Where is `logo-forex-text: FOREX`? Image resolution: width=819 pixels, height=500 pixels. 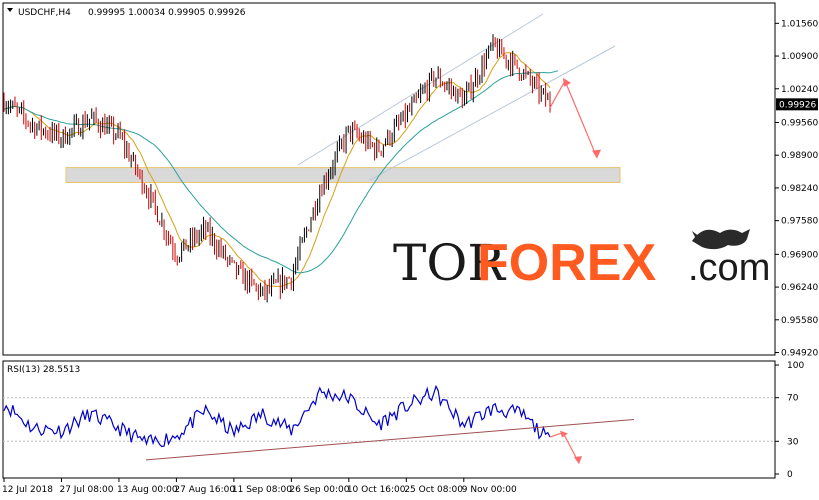 logo-forex-text: FOREX is located at coordinates (566, 263).